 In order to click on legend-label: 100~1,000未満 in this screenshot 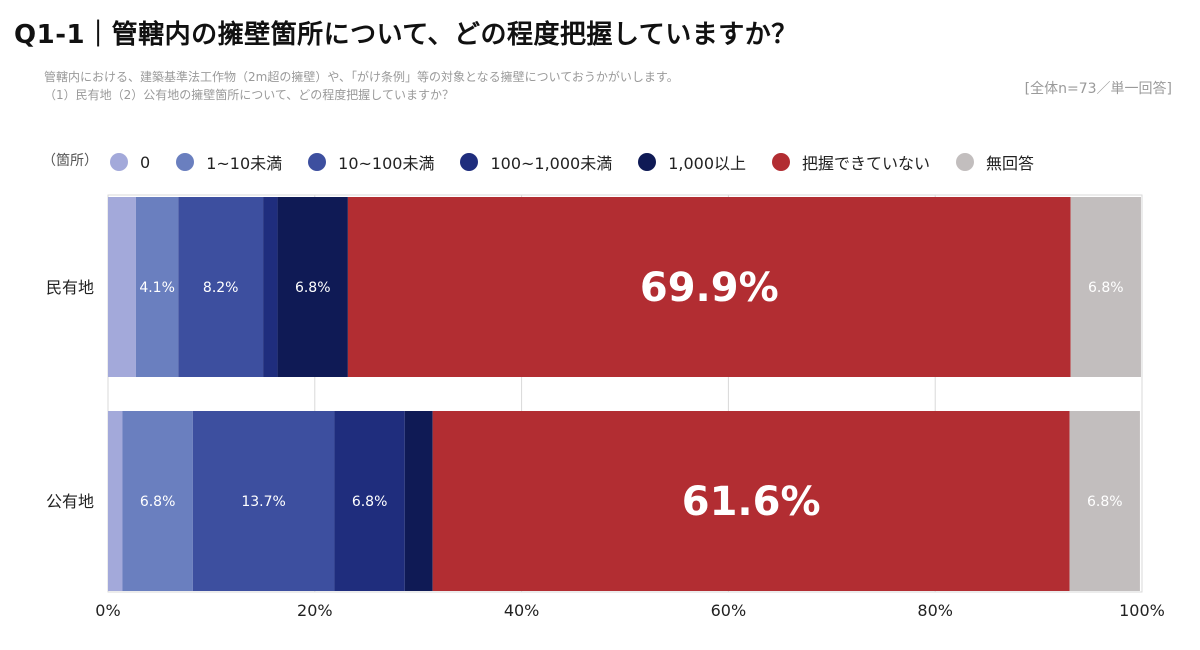, I will do `click(551, 163)`.